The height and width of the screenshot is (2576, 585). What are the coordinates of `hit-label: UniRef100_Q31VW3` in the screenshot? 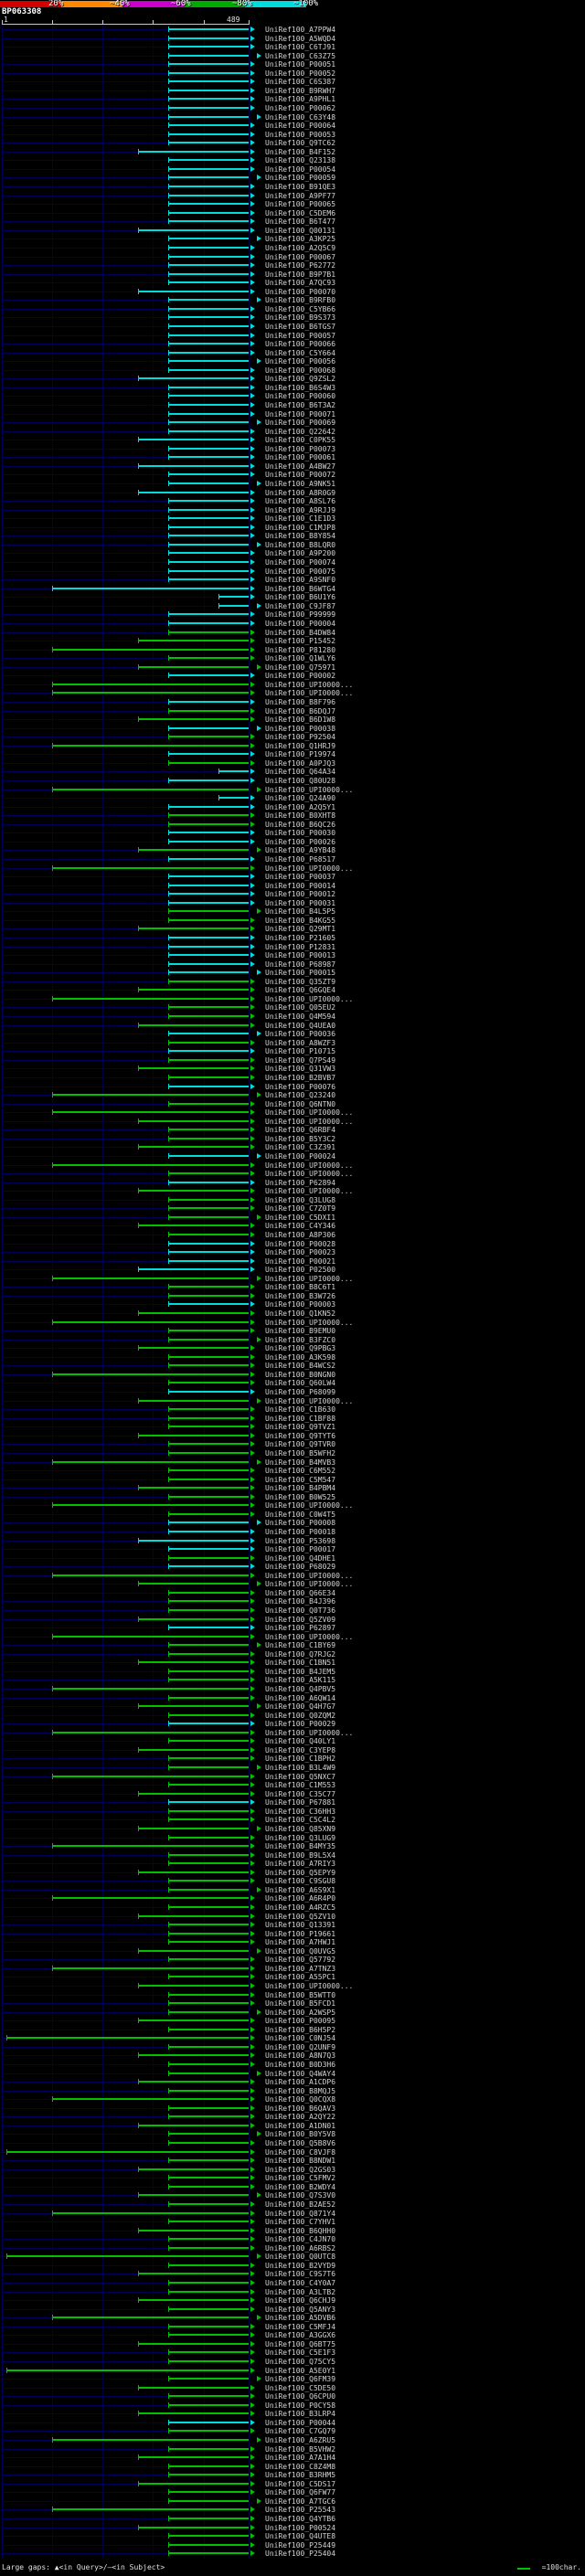 It's located at (300, 1069).